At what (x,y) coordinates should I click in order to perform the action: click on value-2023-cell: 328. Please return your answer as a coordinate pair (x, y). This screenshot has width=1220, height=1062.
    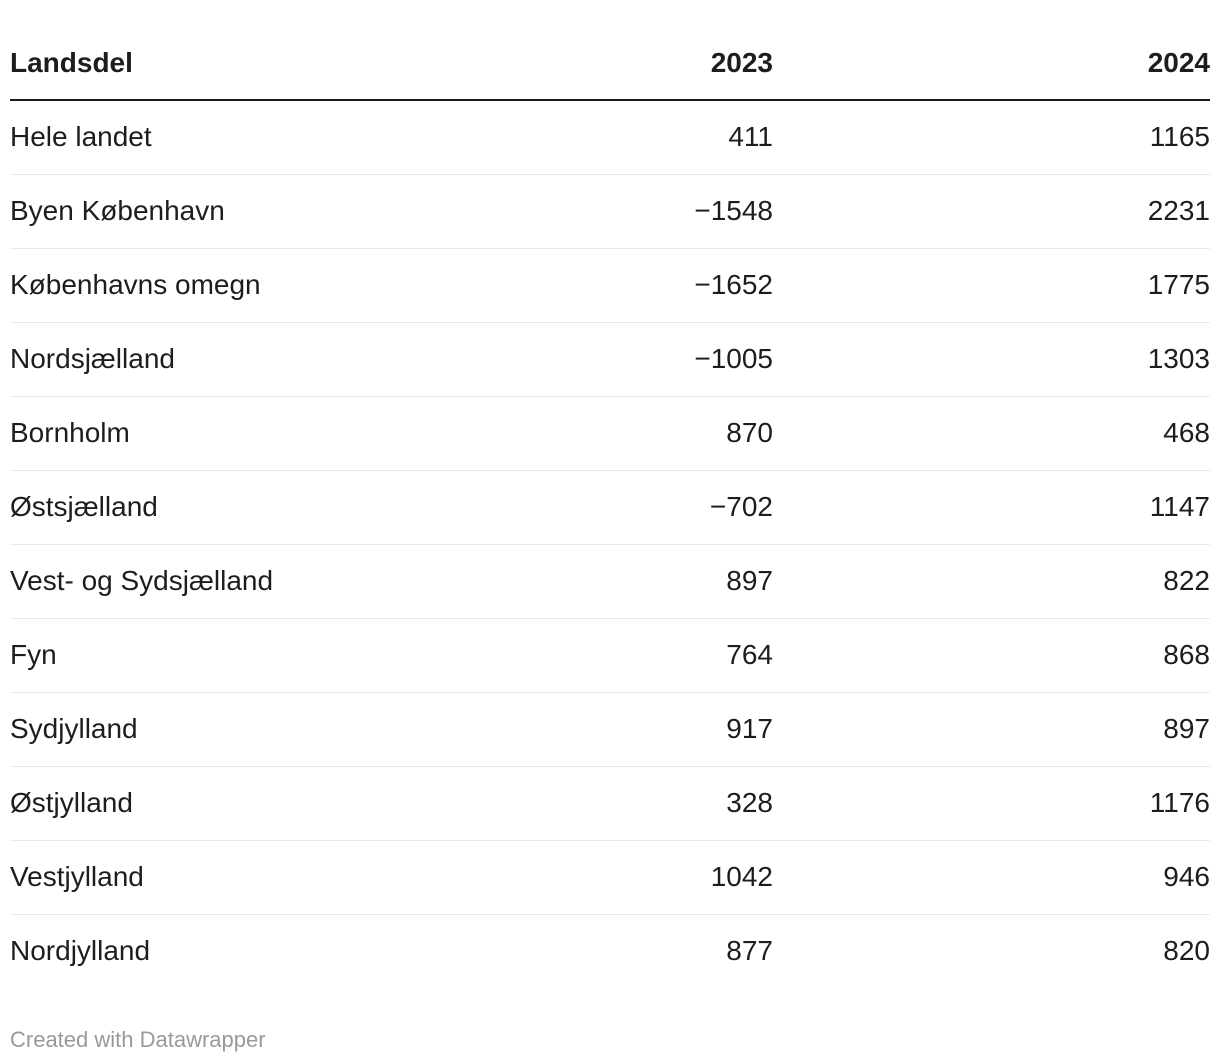
    Looking at the image, I should click on (591, 803).